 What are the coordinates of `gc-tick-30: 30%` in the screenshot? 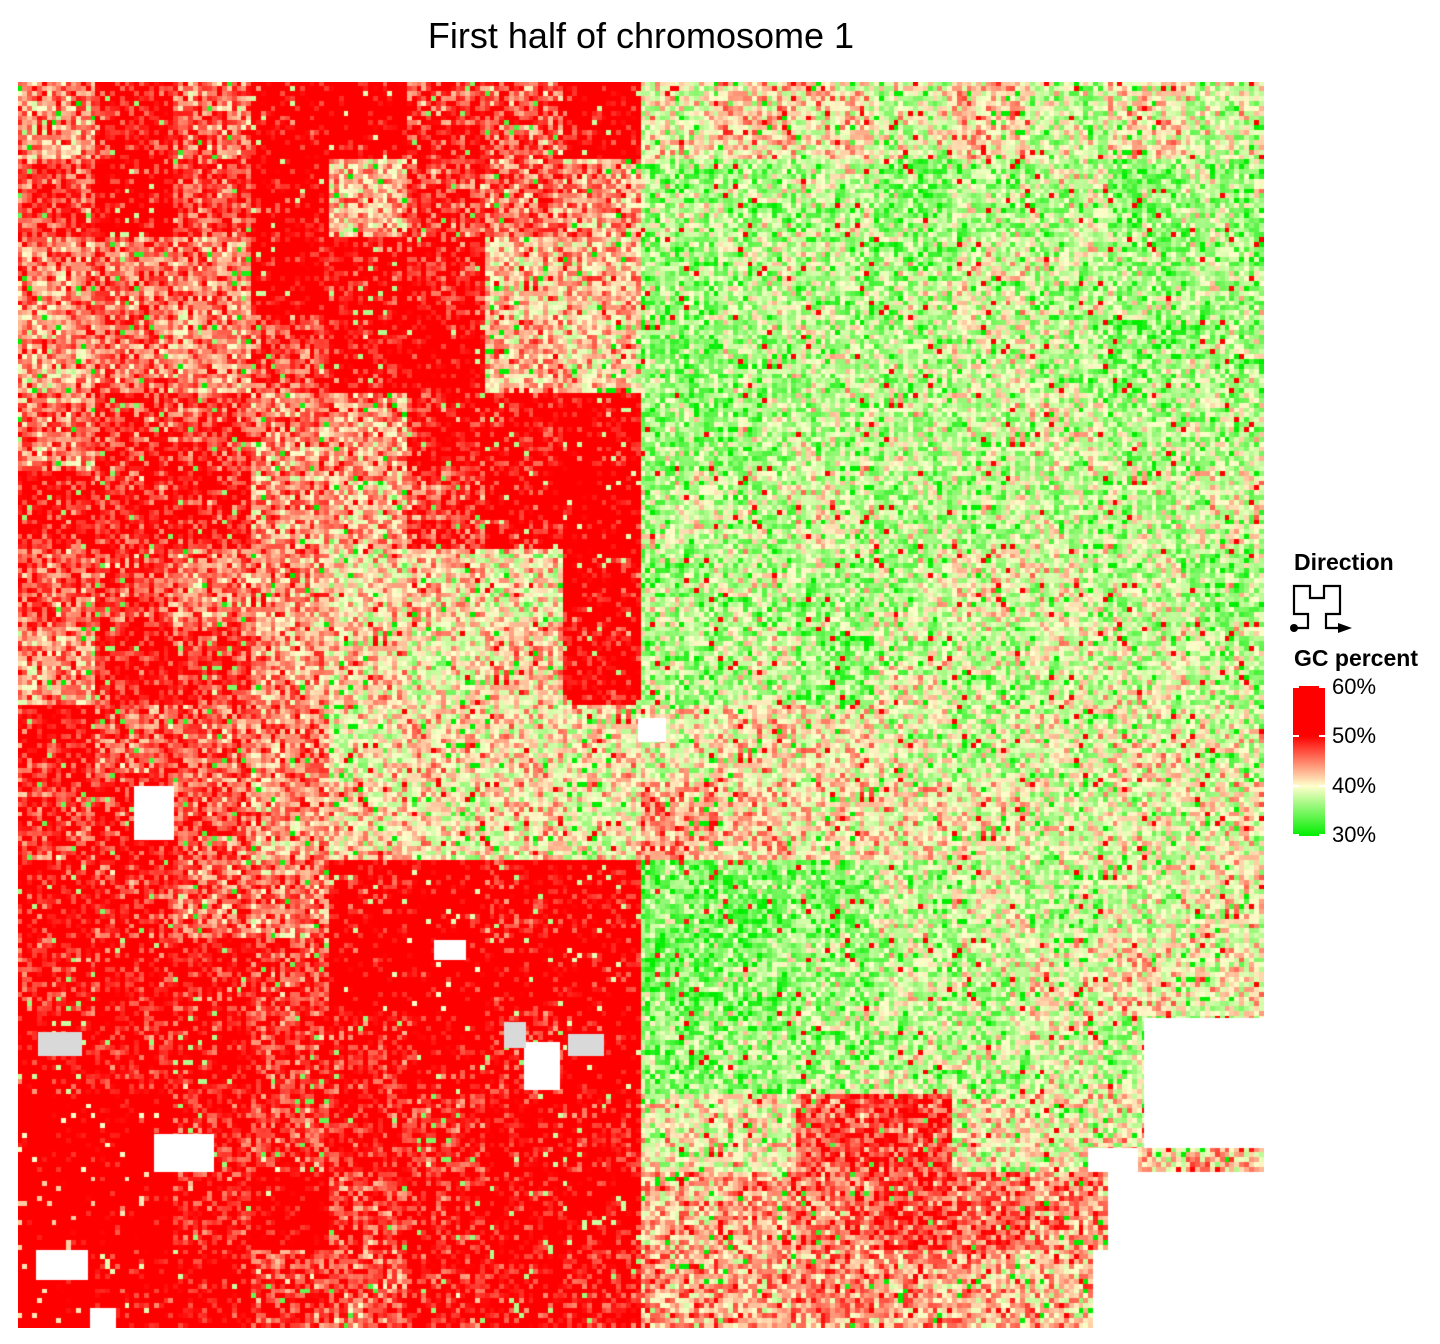 It's located at (1354, 834).